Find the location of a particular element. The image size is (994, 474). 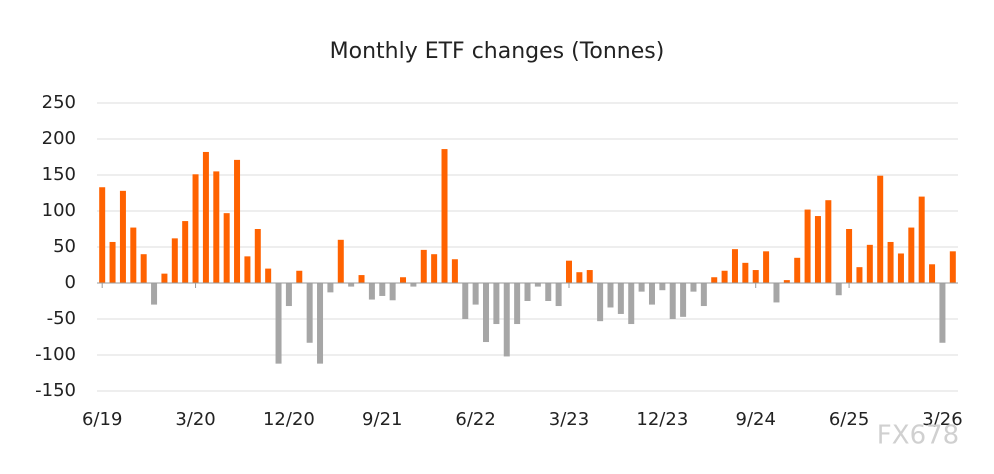

x-tick-label: 6/25 is located at coordinates (849, 419).